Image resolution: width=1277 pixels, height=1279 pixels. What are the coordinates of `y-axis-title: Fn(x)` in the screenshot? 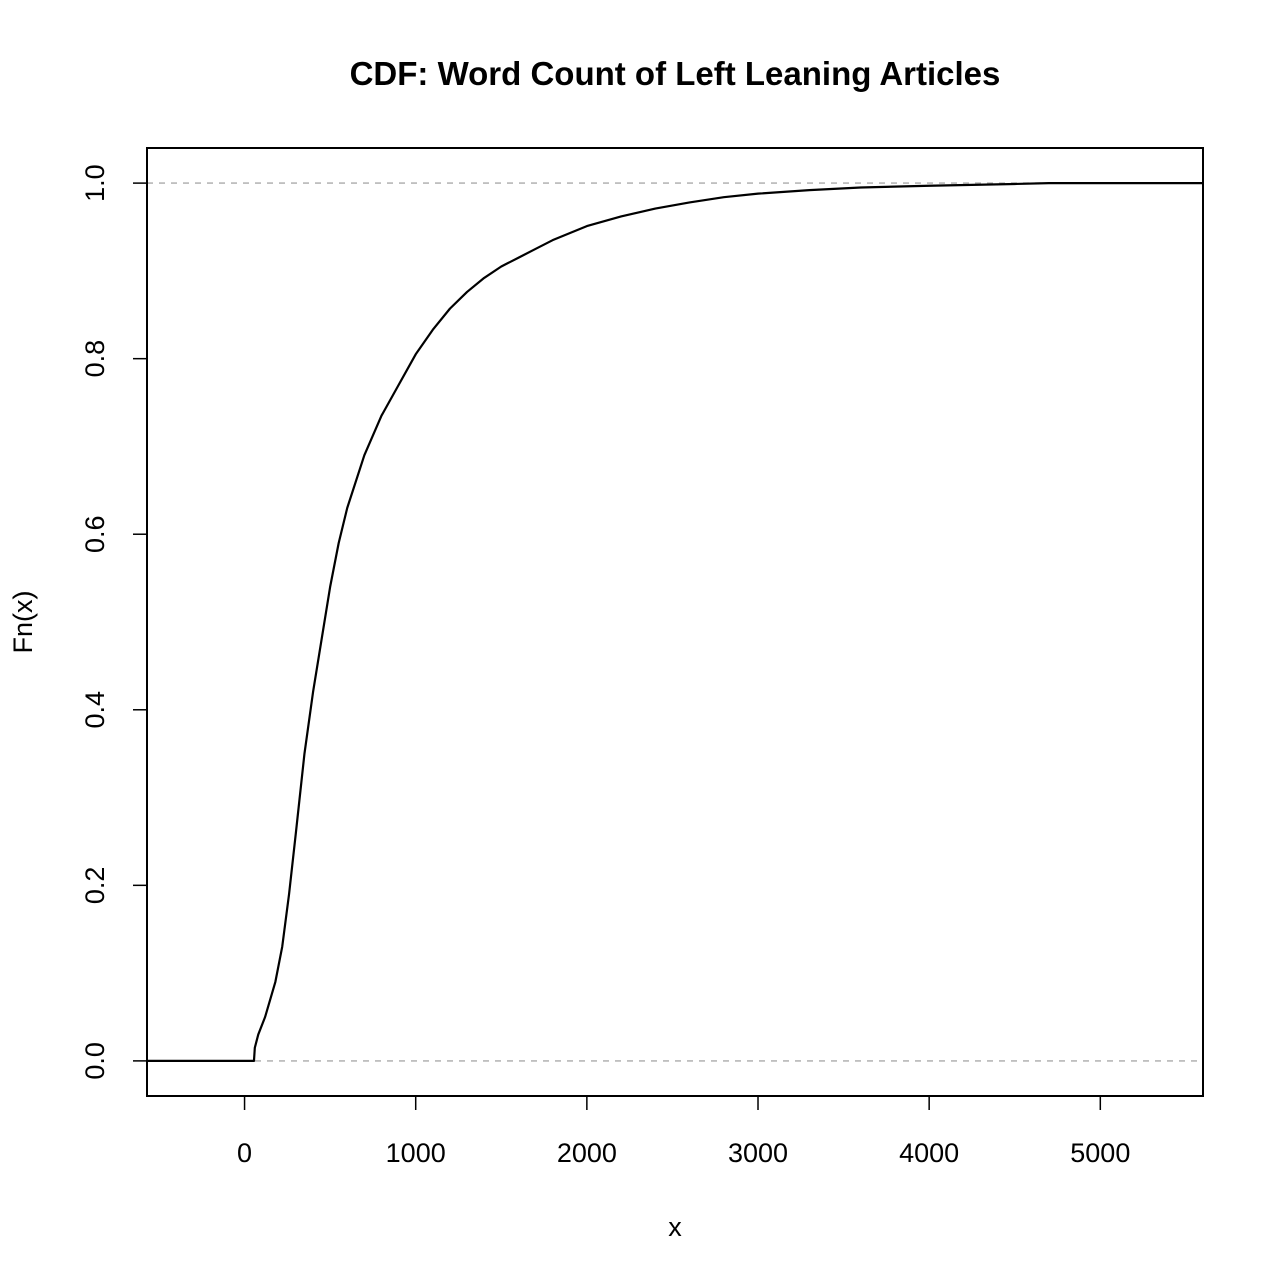 It's located at (23, 622).